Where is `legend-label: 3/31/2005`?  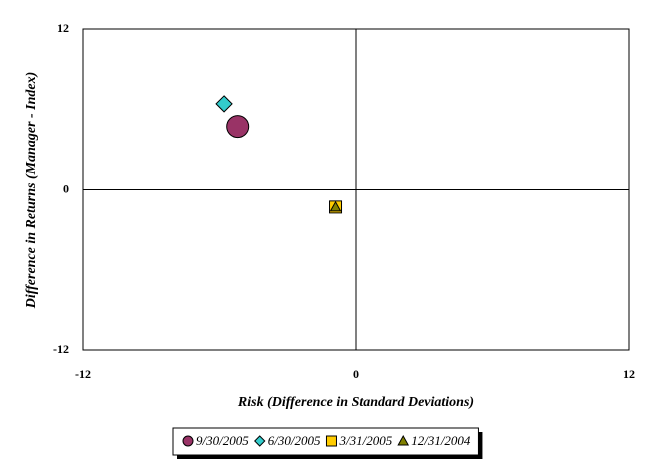 legend-label: 3/31/2005 is located at coordinates (365, 440).